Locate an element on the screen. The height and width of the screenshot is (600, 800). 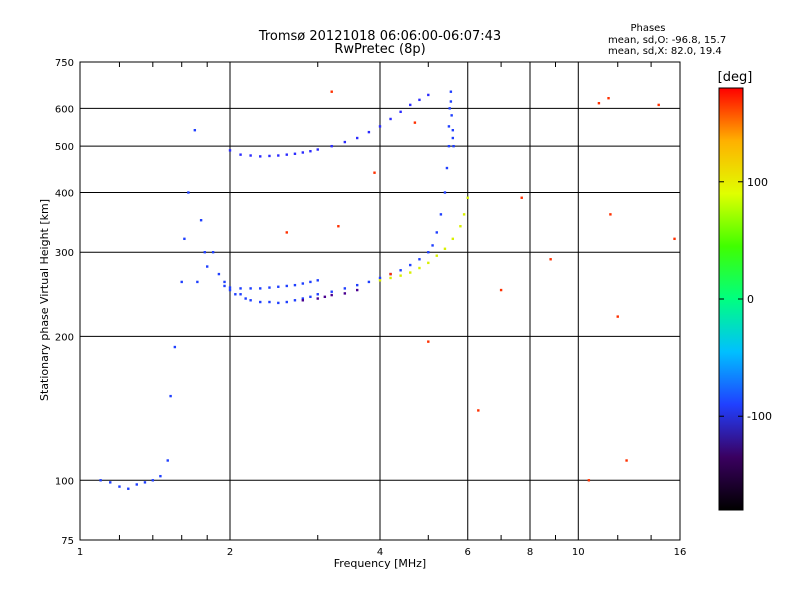
colorbar-ticks: -100 0 100 is located at coordinates (745, 299).